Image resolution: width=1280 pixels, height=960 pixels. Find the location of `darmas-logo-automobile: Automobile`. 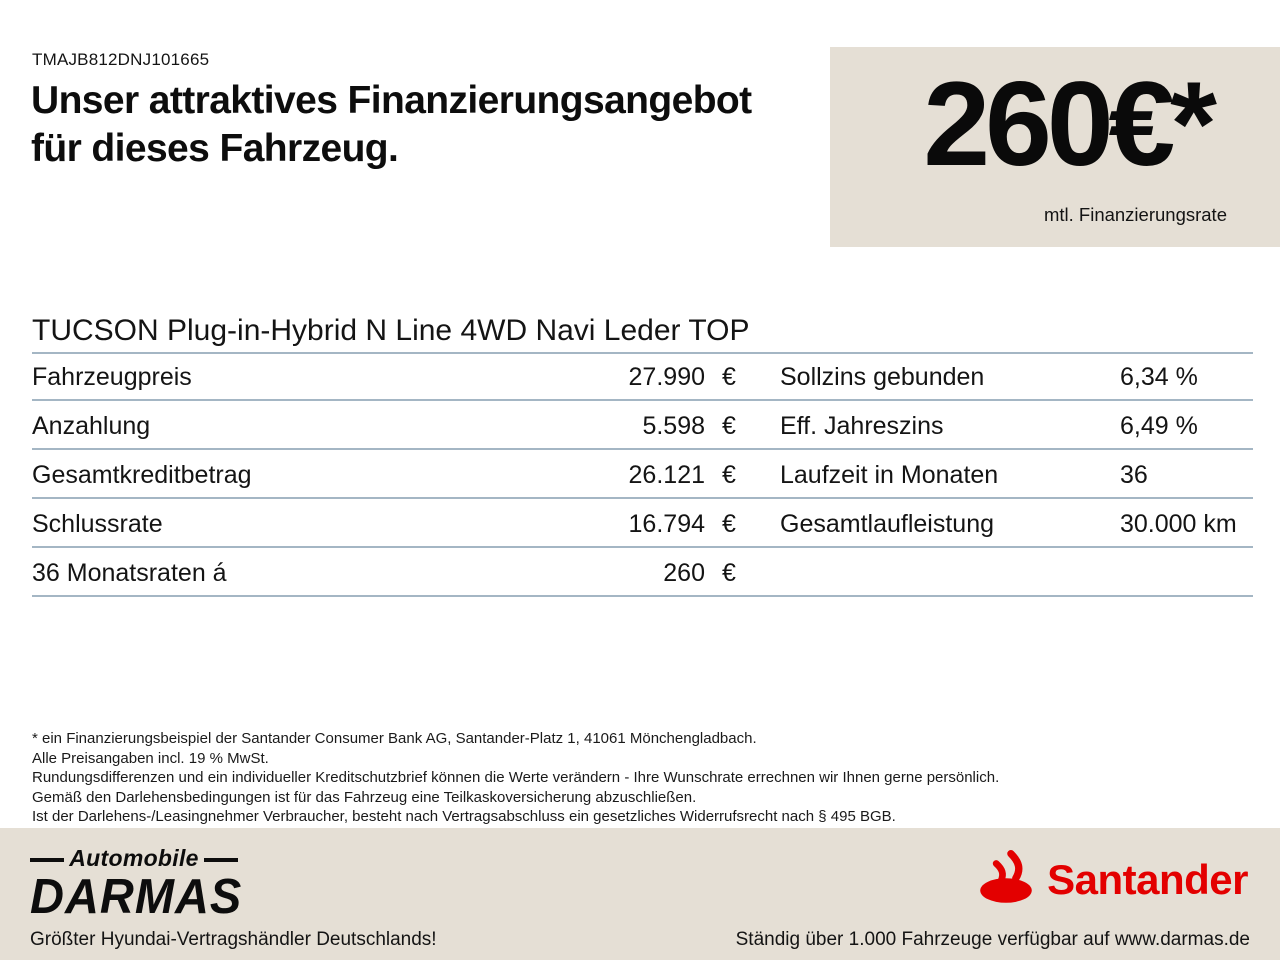

darmas-logo-automobile: Automobile is located at coordinates (134, 858).